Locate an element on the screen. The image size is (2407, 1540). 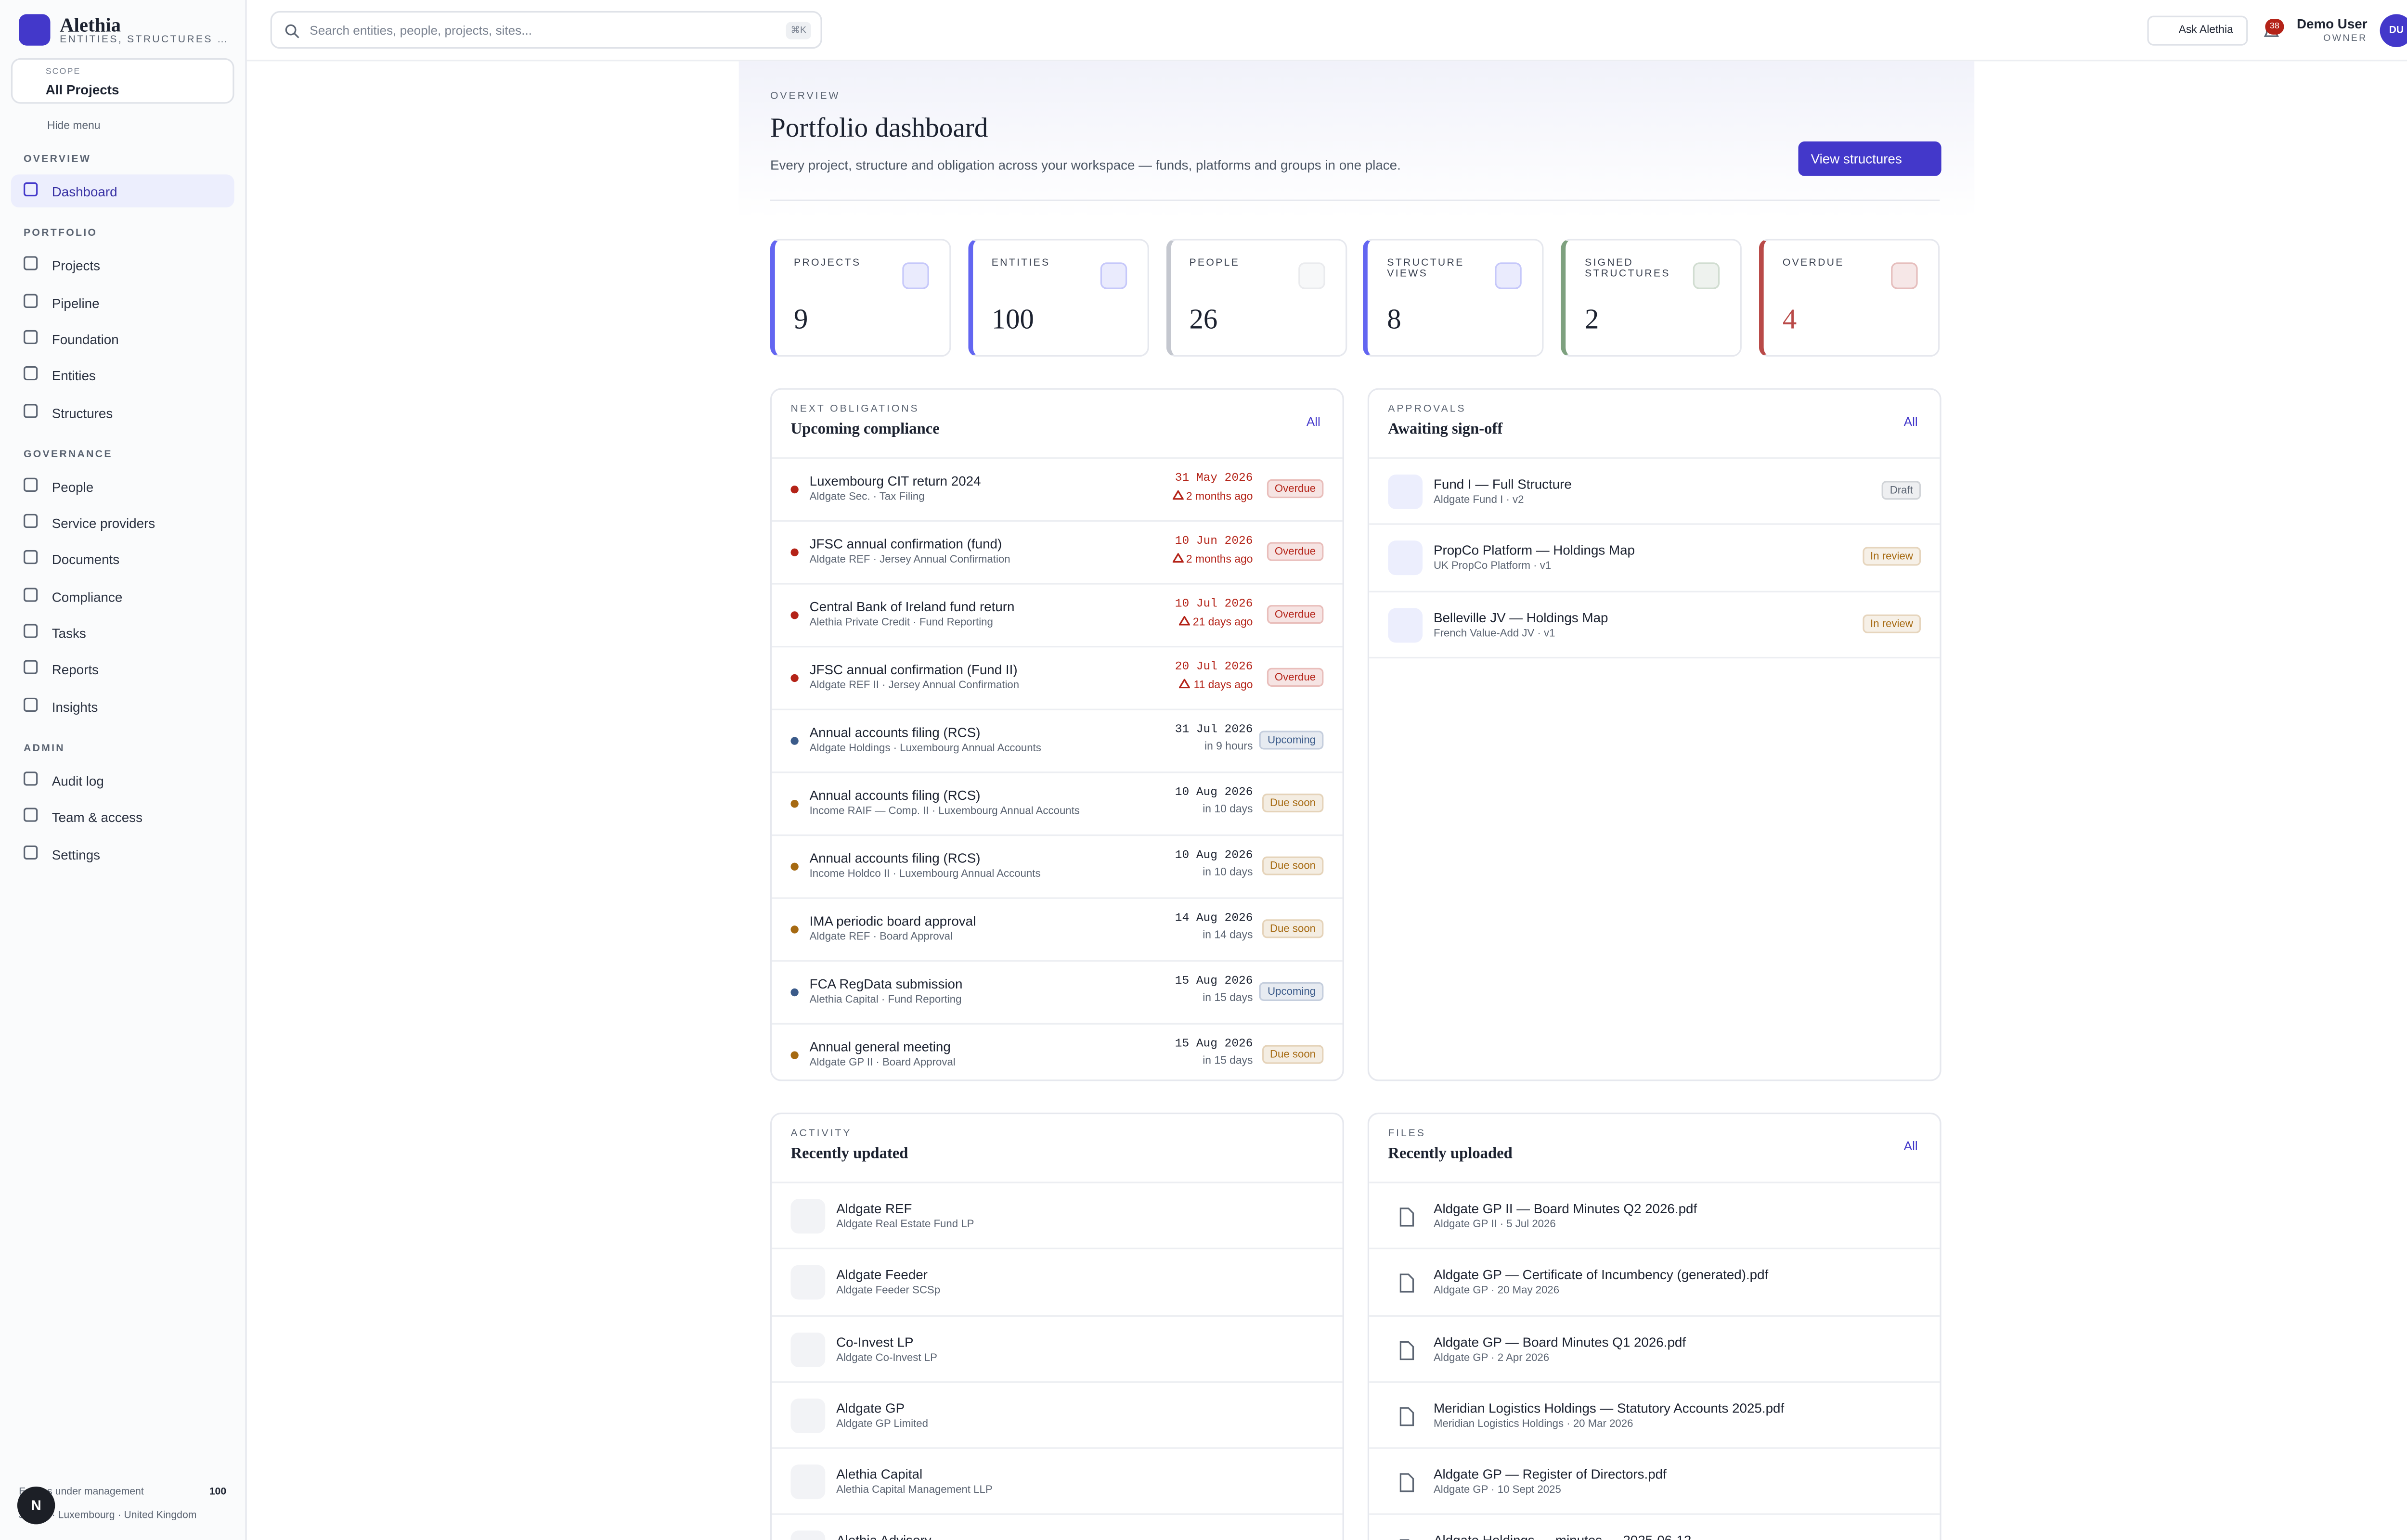
card-title: Upcoming compliance is located at coordinates (865, 430).